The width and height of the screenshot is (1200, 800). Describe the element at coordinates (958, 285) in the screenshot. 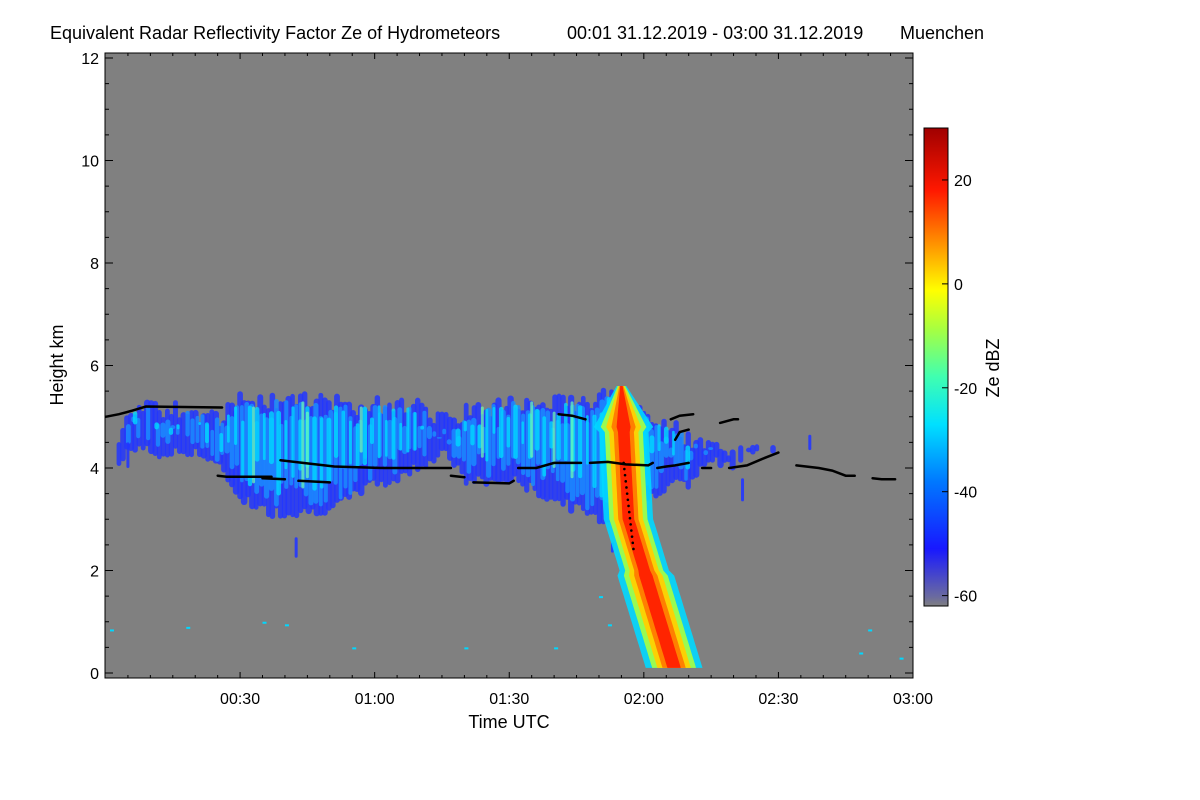

I see `colorbar-tick-label: 0` at that location.